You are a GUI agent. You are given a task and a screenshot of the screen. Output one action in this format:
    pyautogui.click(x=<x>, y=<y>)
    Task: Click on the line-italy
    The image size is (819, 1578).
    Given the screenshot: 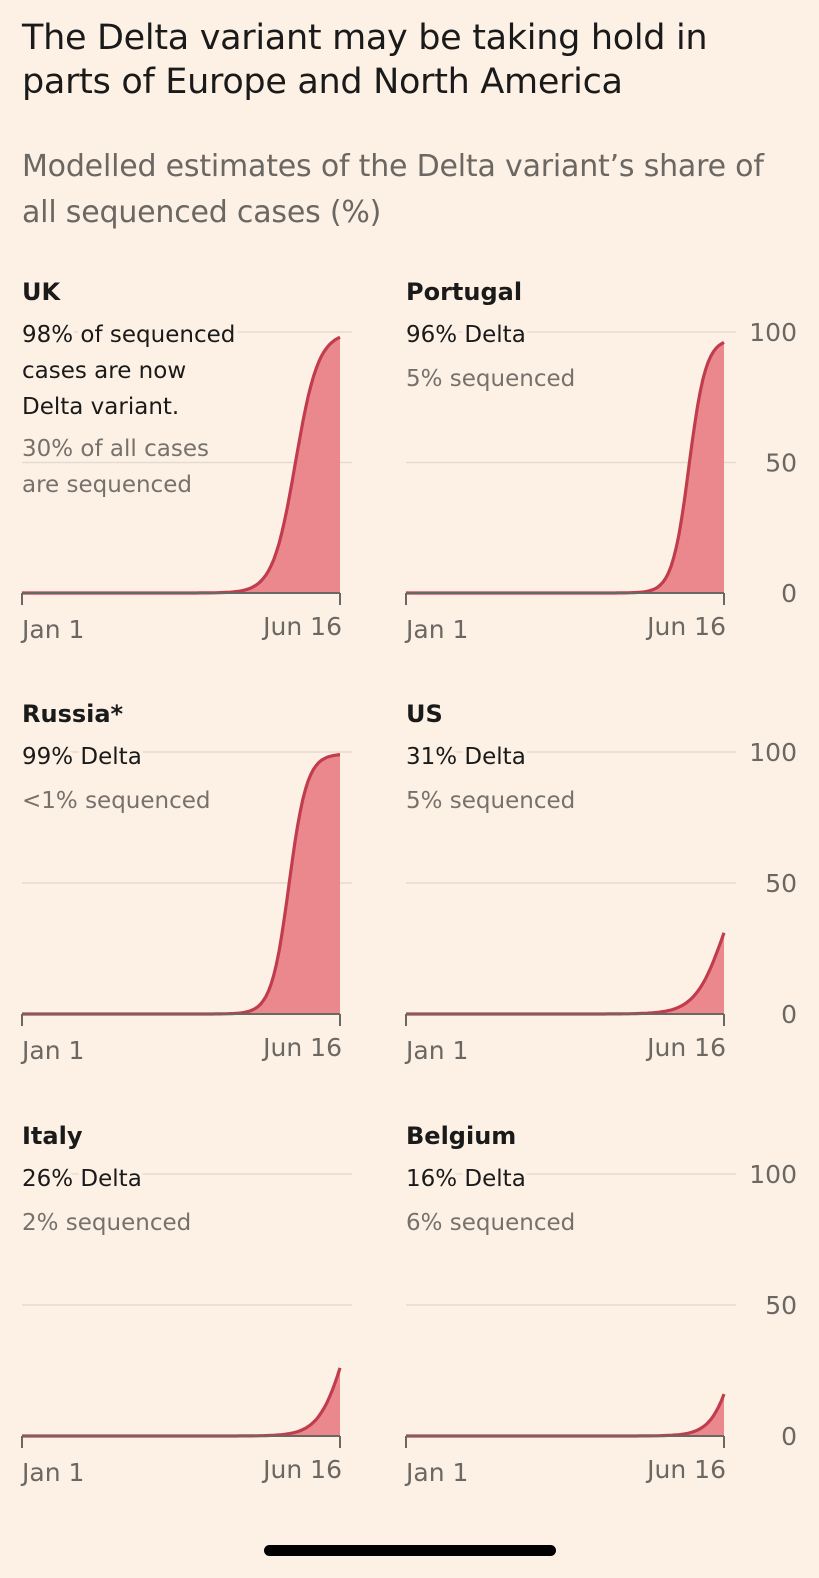 What is the action you would take?
    pyautogui.click(x=182, y=1402)
    